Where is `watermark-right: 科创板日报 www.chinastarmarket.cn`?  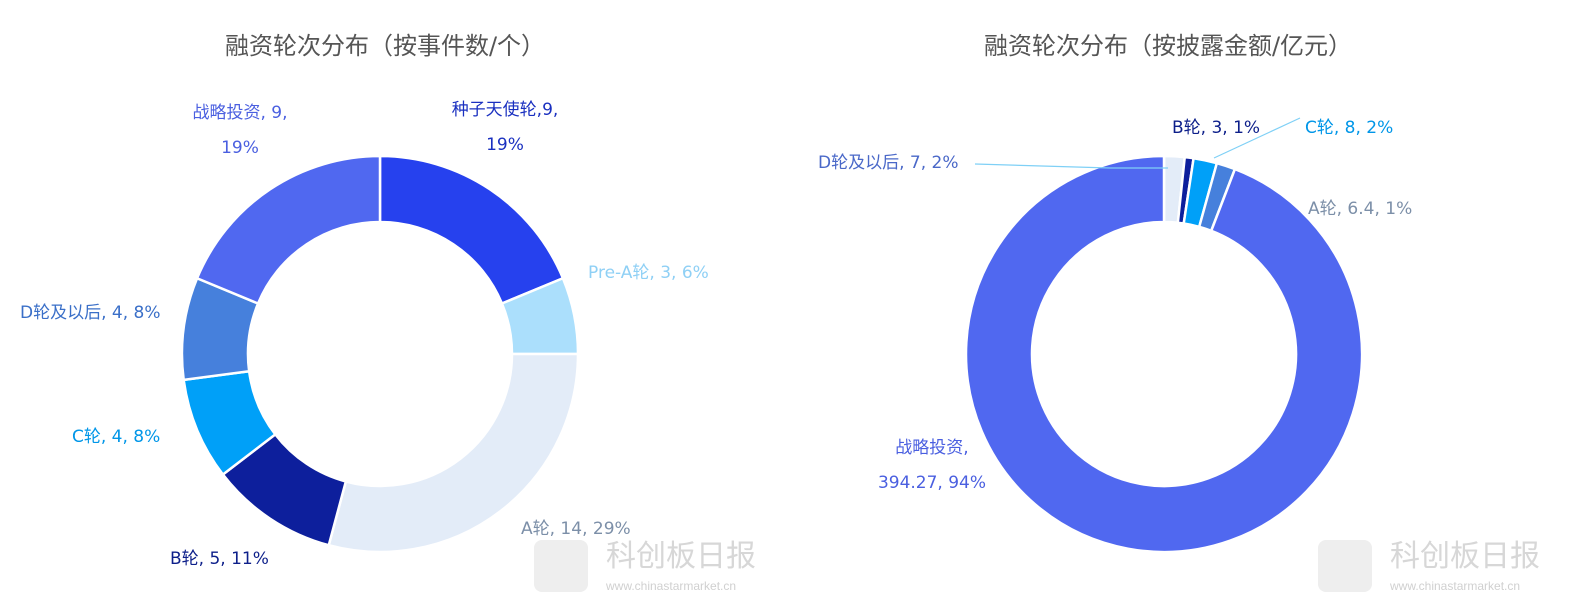 watermark-right: 科创板日报 www.chinastarmarket.cn is located at coordinates (1429, 566).